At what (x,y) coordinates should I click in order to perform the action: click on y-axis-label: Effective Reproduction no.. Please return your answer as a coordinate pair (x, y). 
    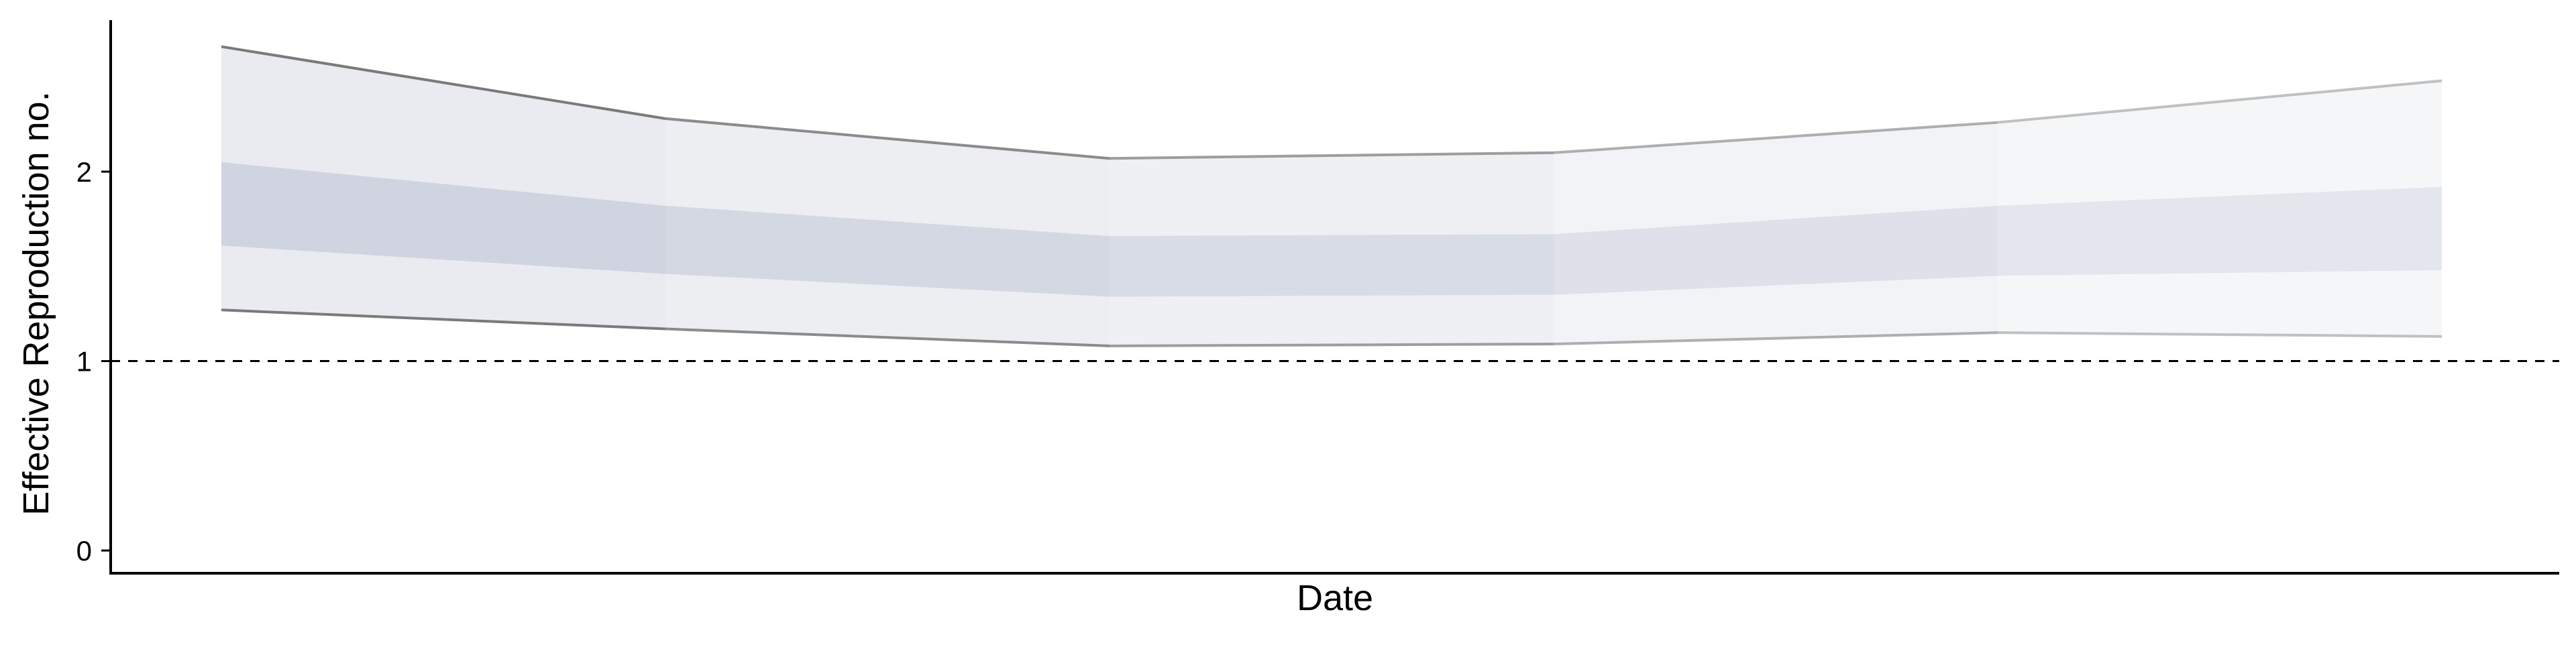
    Looking at the image, I should click on (36, 303).